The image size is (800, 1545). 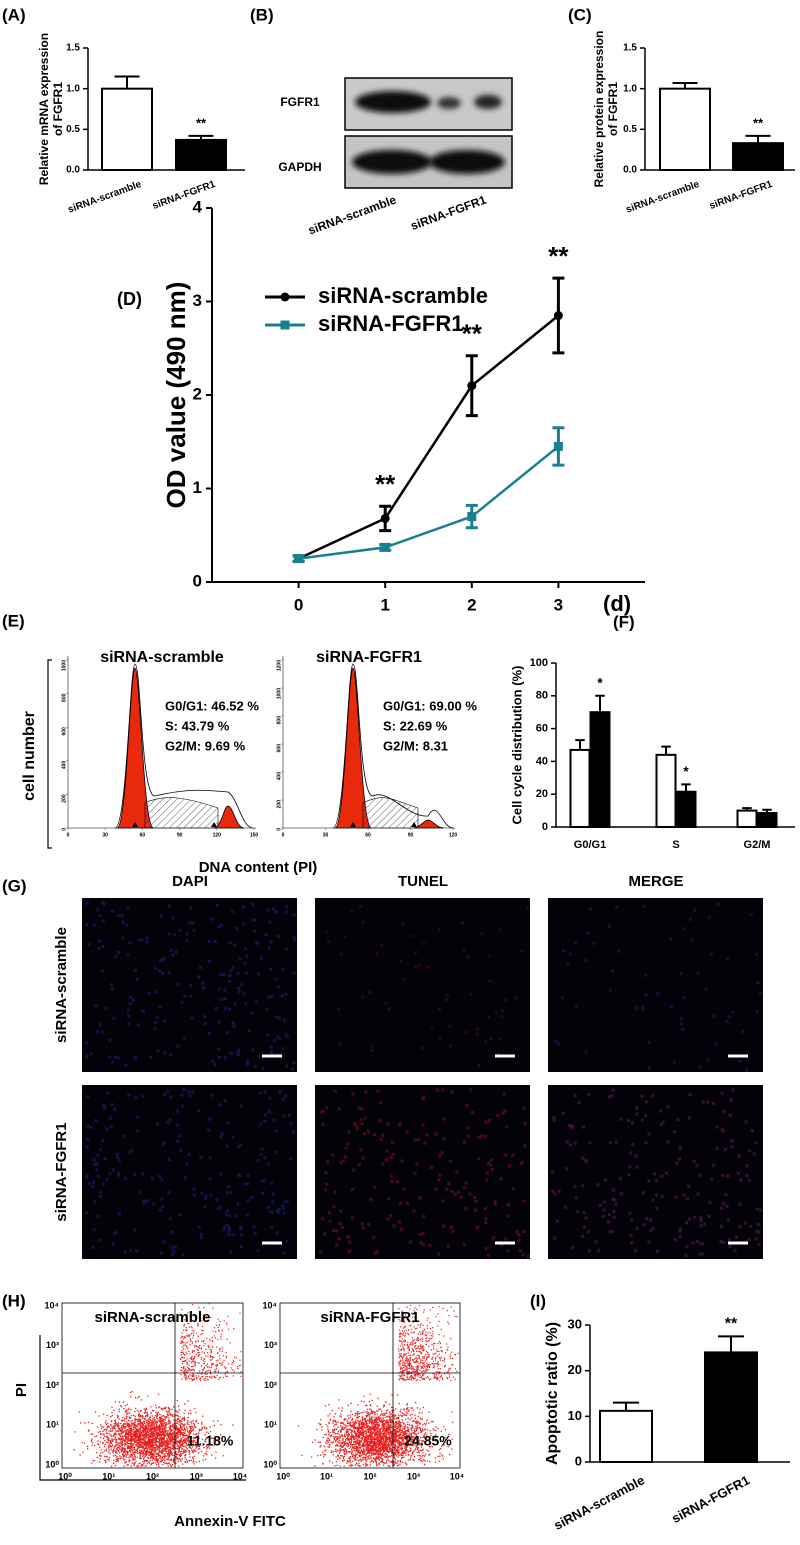 I want to click on panel-label: (G), so click(x=14, y=885).